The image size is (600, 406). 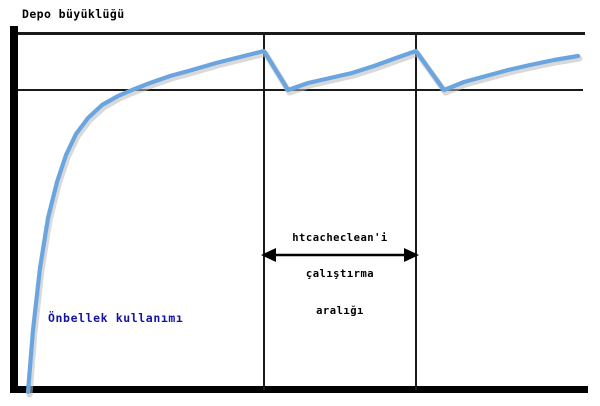 I want to click on interval-arrow-head-left, so click(x=268, y=255).